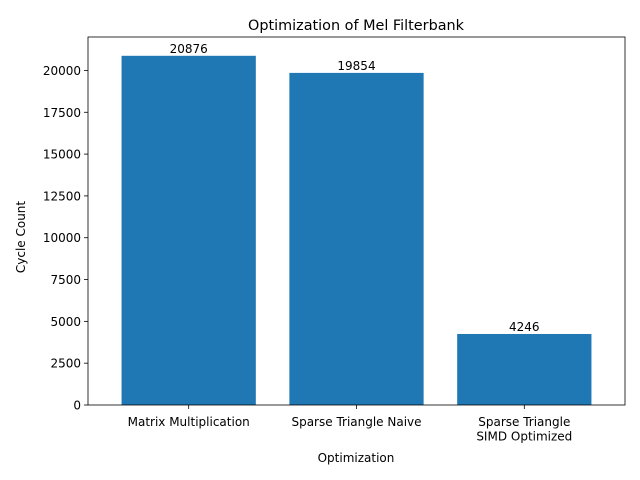  What do you see at coordinates (65, 280) in the screenshot?
I see `y-tick-label: 7500` at bounding box center [65, 280].